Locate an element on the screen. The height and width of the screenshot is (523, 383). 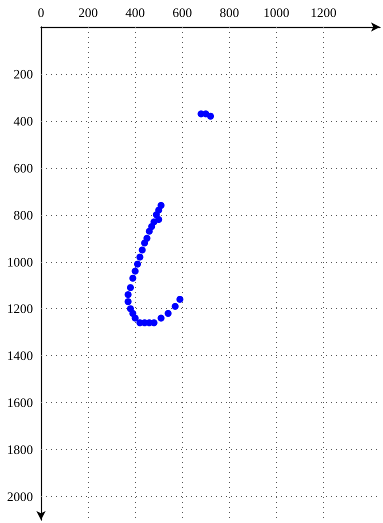
y-tick-label: 200 is located at coordinates (23, 74).